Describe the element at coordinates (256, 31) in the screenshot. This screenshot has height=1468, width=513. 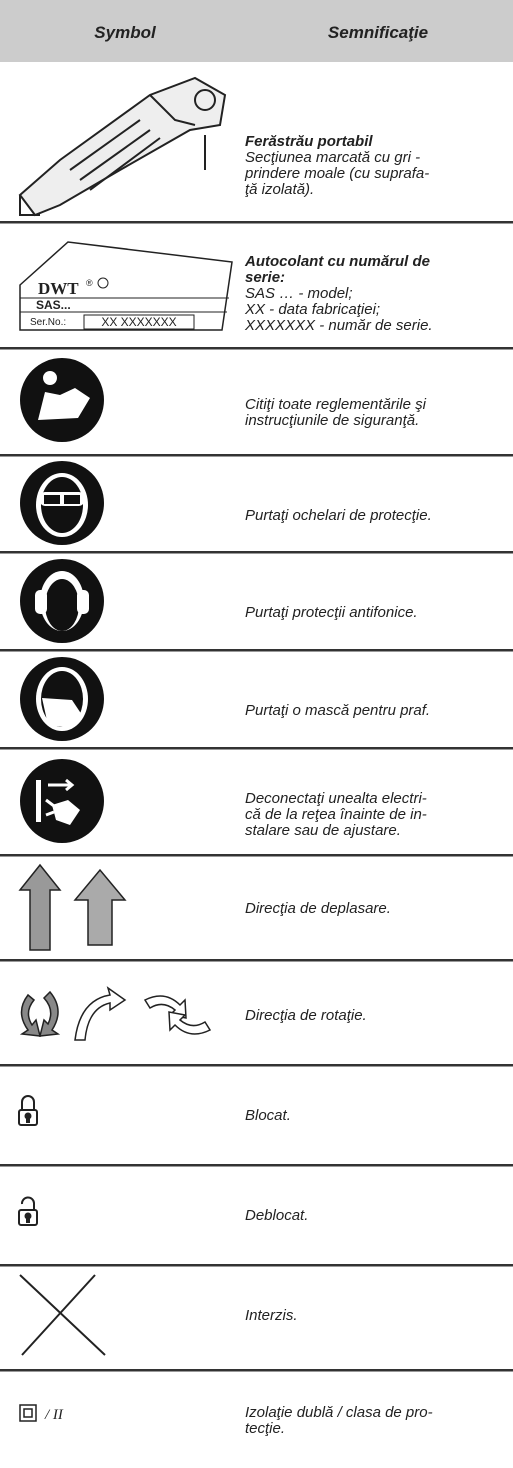
I see `header-bg` at that location.